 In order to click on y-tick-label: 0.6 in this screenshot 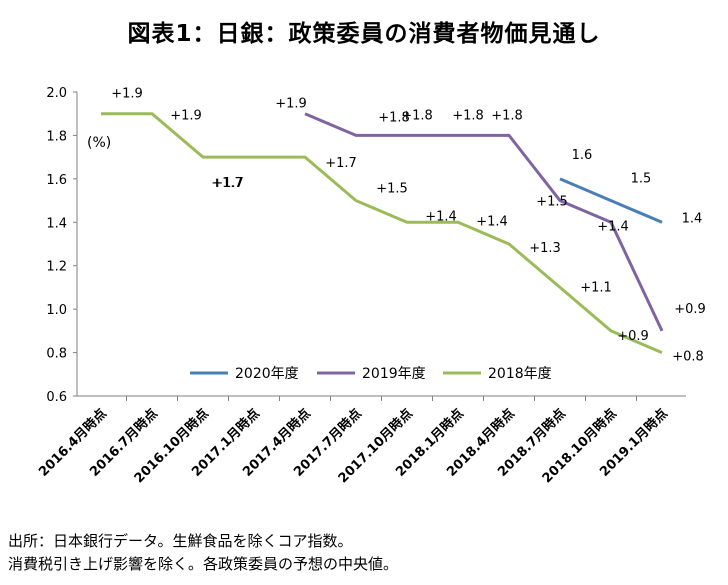, I will do `click(56, 397)`.